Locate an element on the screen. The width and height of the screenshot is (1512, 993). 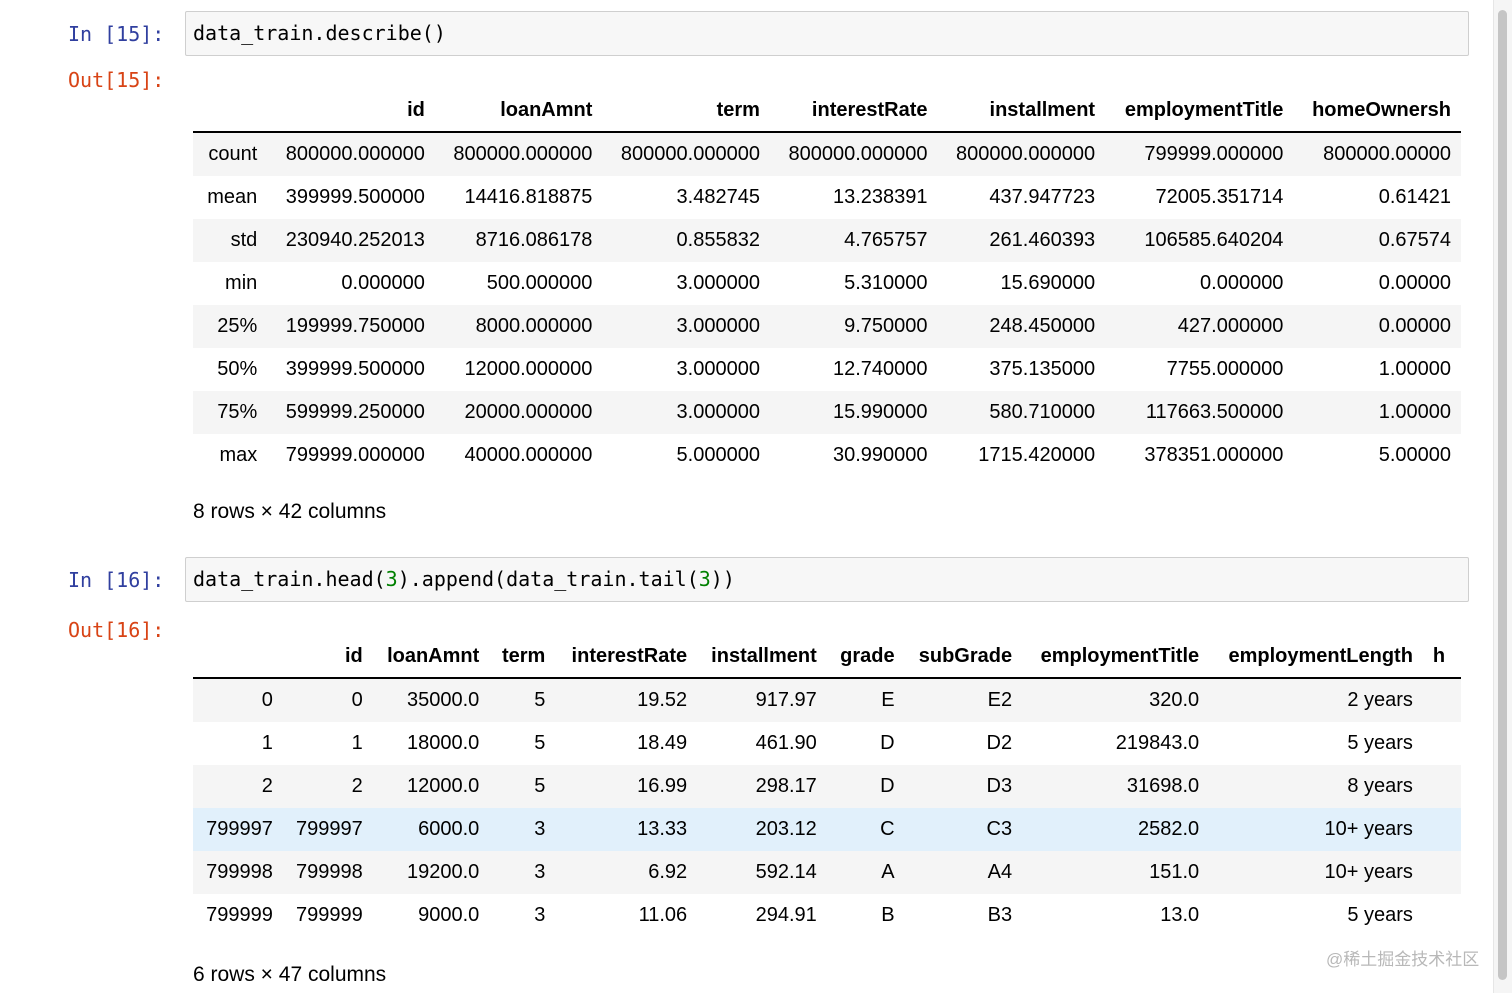
head-tail-table-cell: 592.14 is located at coordinates (786, 872).